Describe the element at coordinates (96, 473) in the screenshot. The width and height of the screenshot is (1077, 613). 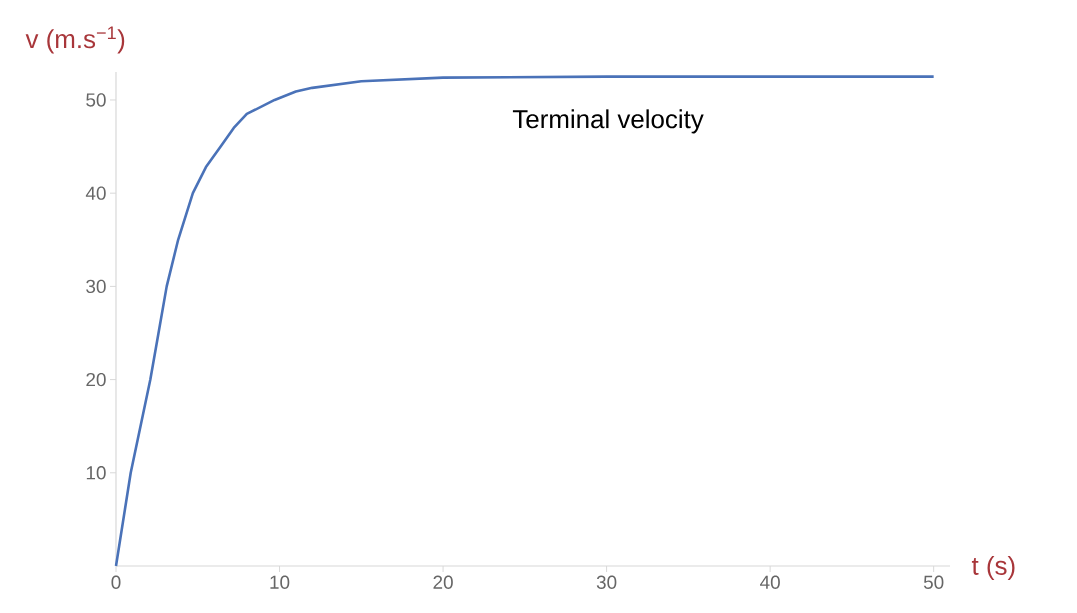
I see `y-tick-label: 10` at that location.